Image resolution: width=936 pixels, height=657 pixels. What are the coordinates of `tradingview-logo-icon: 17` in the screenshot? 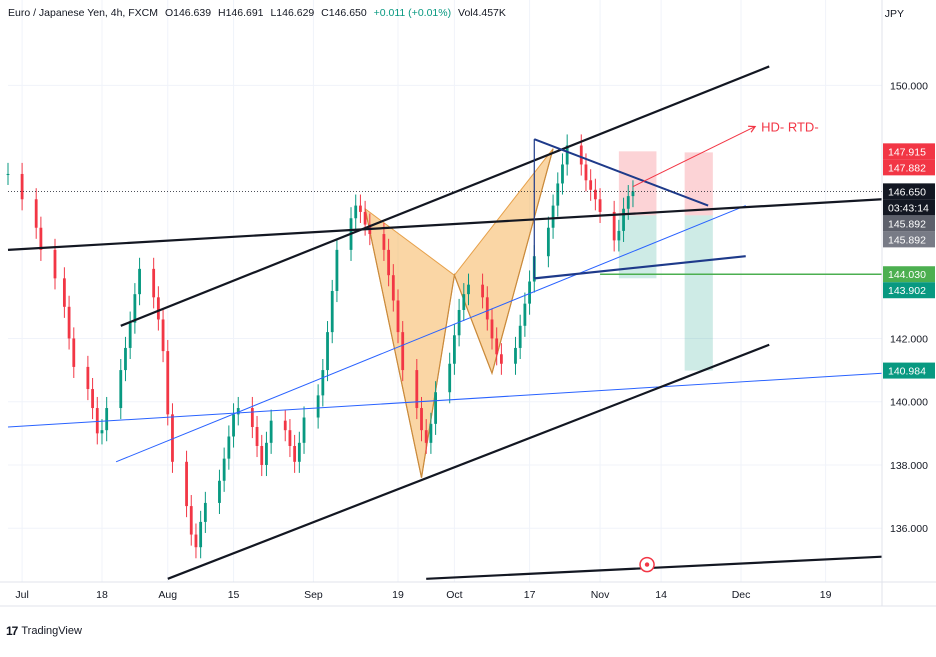 It's located at (12, 631).